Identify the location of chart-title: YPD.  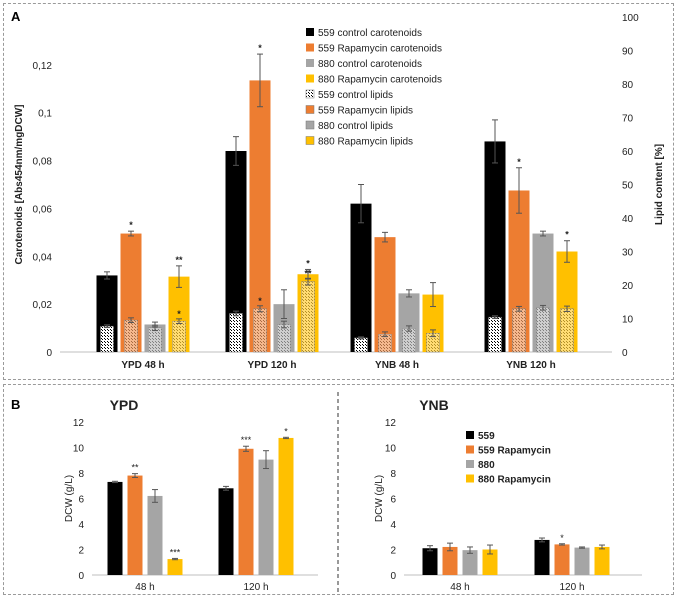
(124, 405).